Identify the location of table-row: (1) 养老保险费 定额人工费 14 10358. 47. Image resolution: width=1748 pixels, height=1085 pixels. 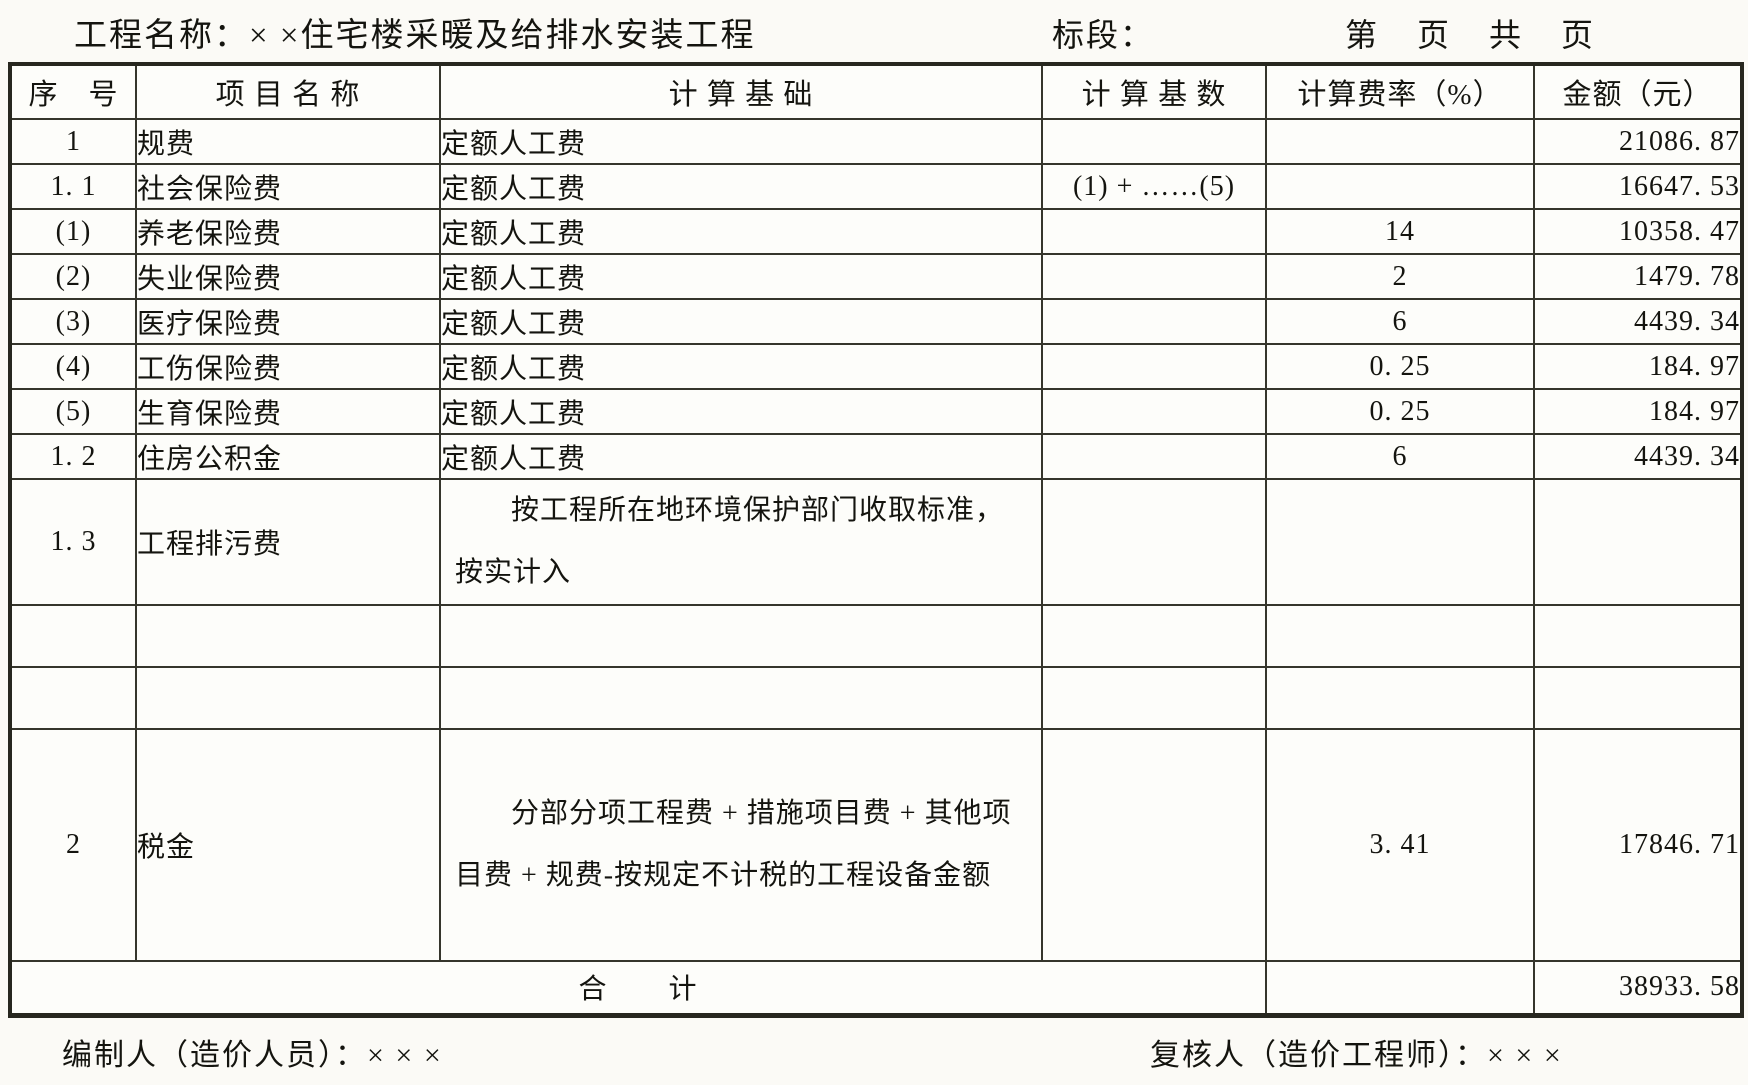
(876, 231).